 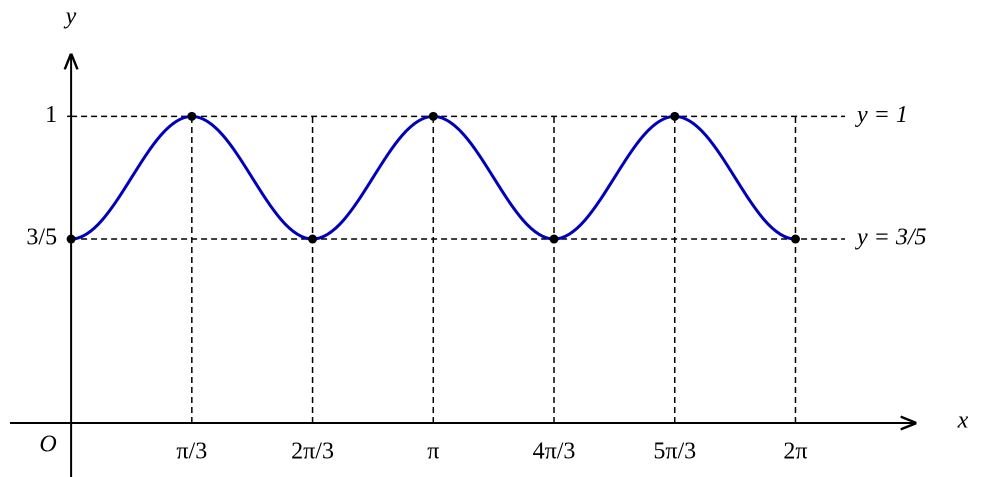 I want to click on y-tick-label: 3/5, so click(x=41, y=238).